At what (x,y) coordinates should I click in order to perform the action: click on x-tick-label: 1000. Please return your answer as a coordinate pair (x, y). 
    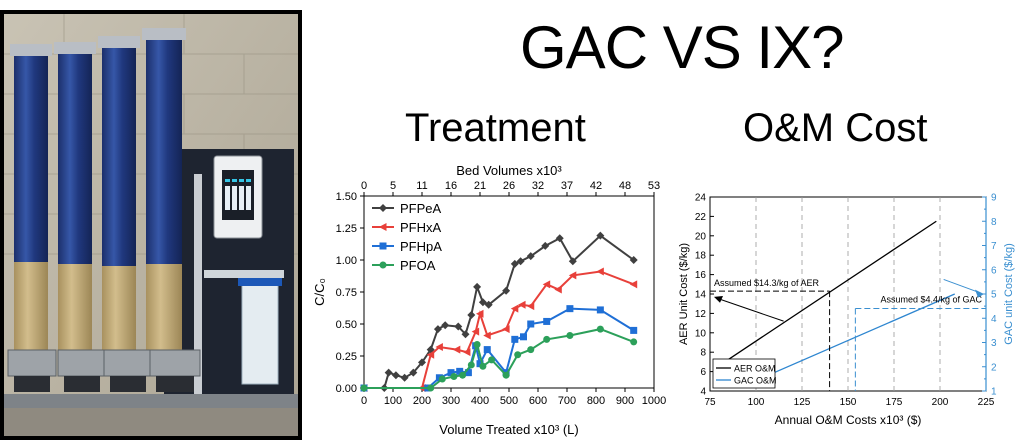
    Looking at the image, I should click on (654, 401).